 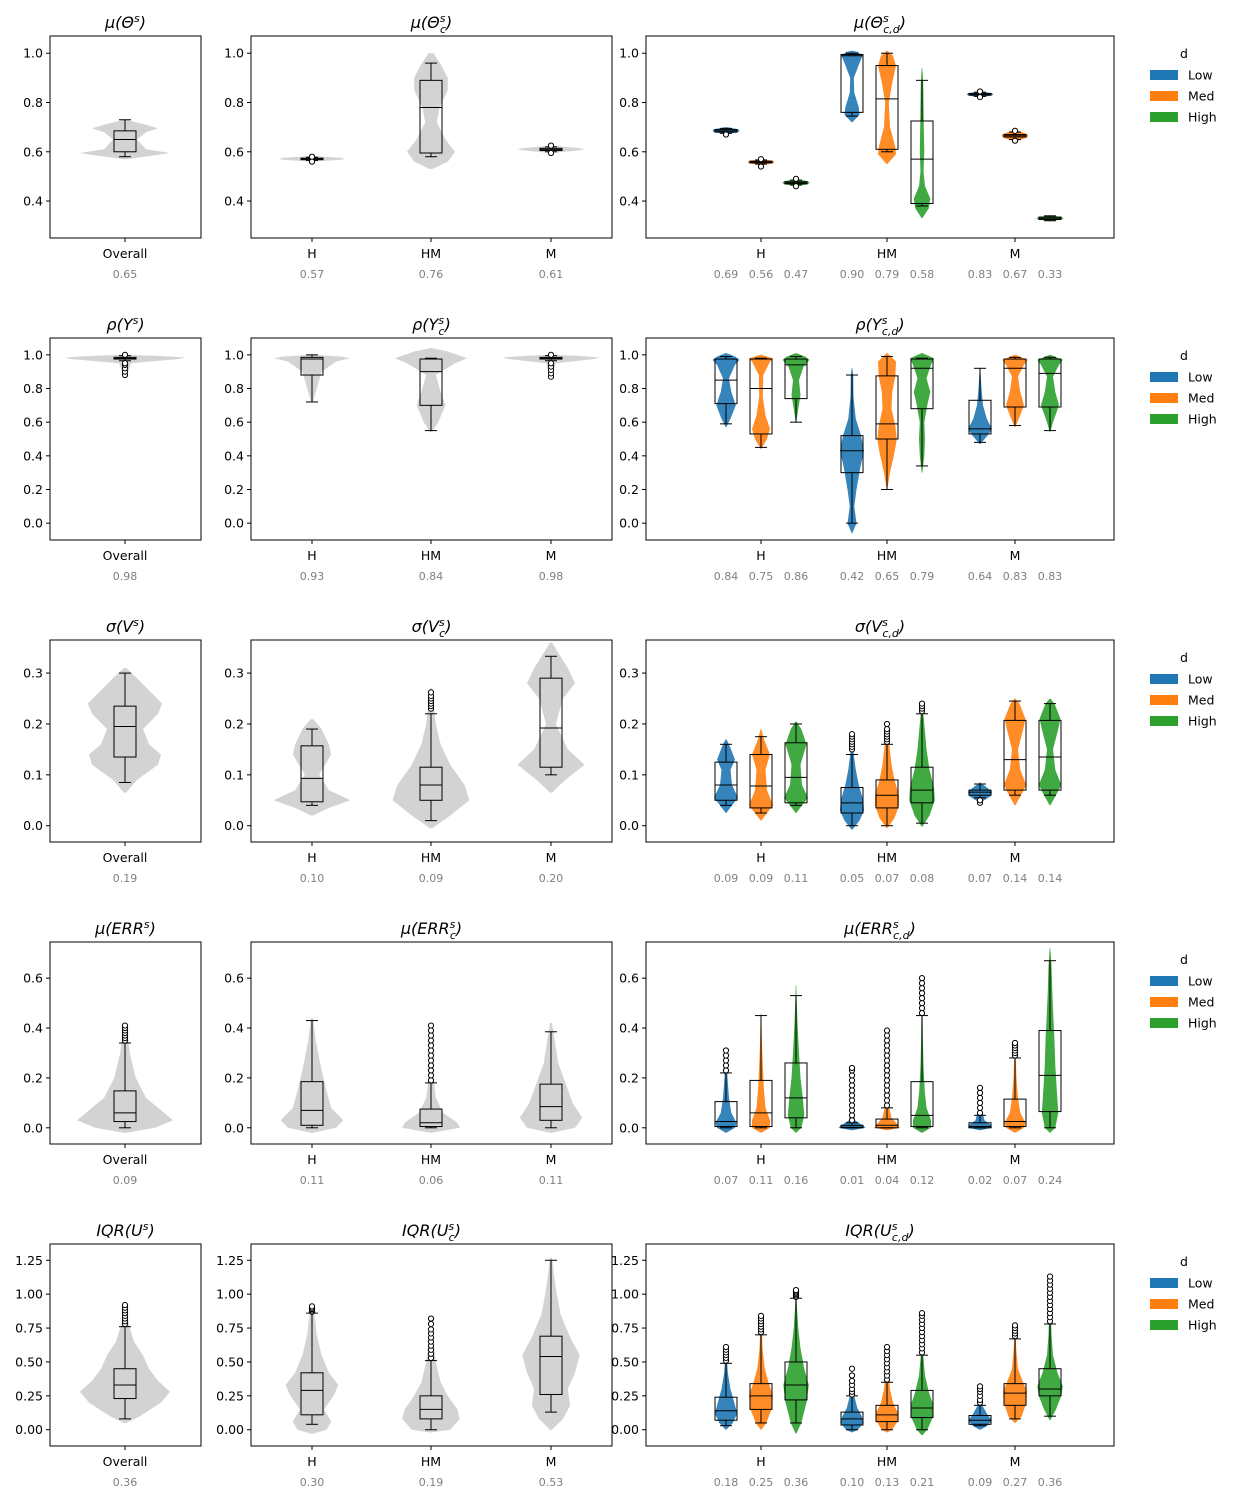 What do you see at coordinates (312, 1102) in the screenshot?
I see `violin-H: 0.11` at bounding box center [312, 1102].